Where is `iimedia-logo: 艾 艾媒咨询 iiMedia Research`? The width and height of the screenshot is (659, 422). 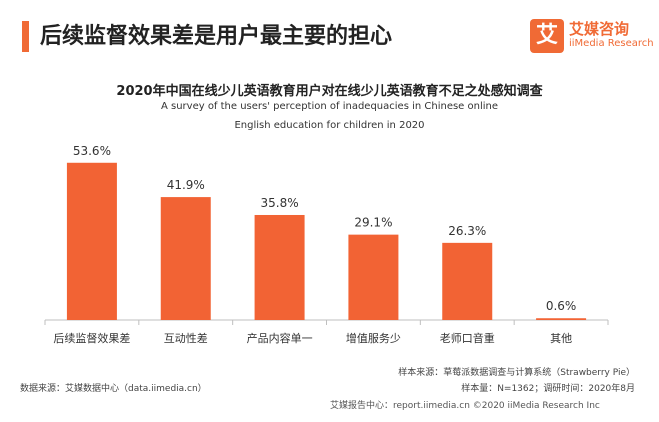 iimedia-logo: 艾 艾媒咨询 iiMedia Research is located at coordinates (592, 36).